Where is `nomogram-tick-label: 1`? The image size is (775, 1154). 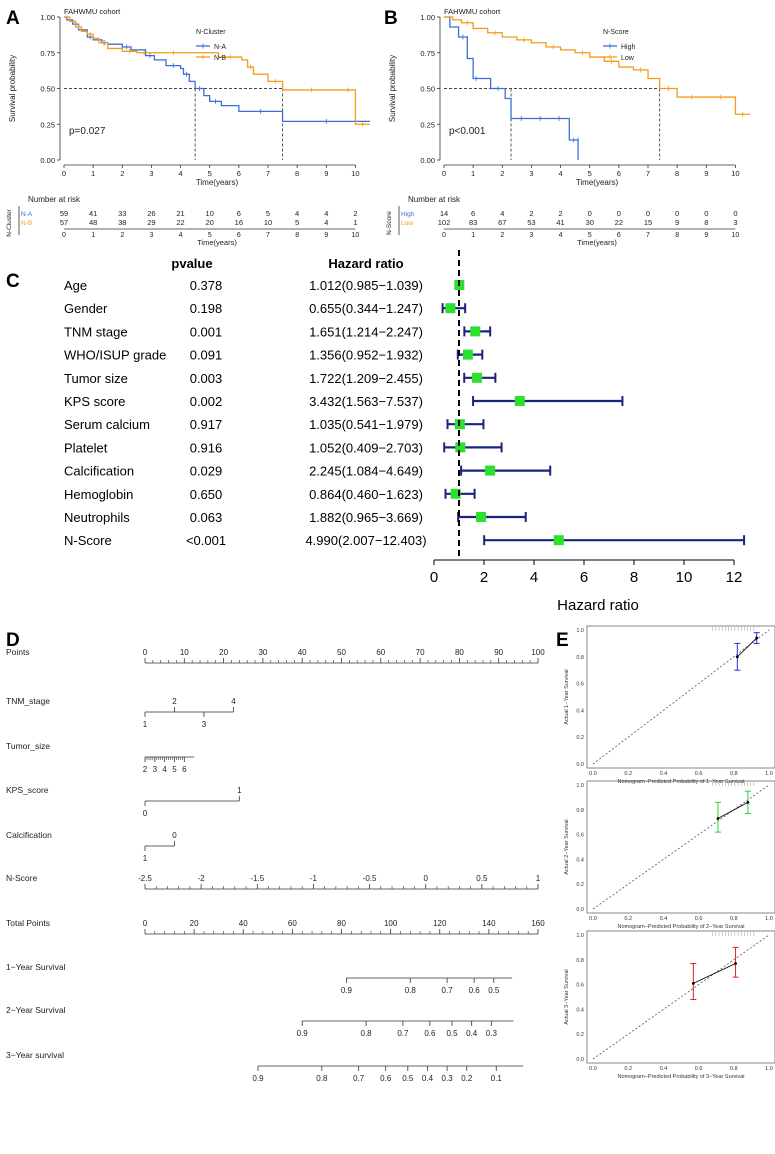 nomogram-tick-label: 1 is located at coordinates (145, 858).